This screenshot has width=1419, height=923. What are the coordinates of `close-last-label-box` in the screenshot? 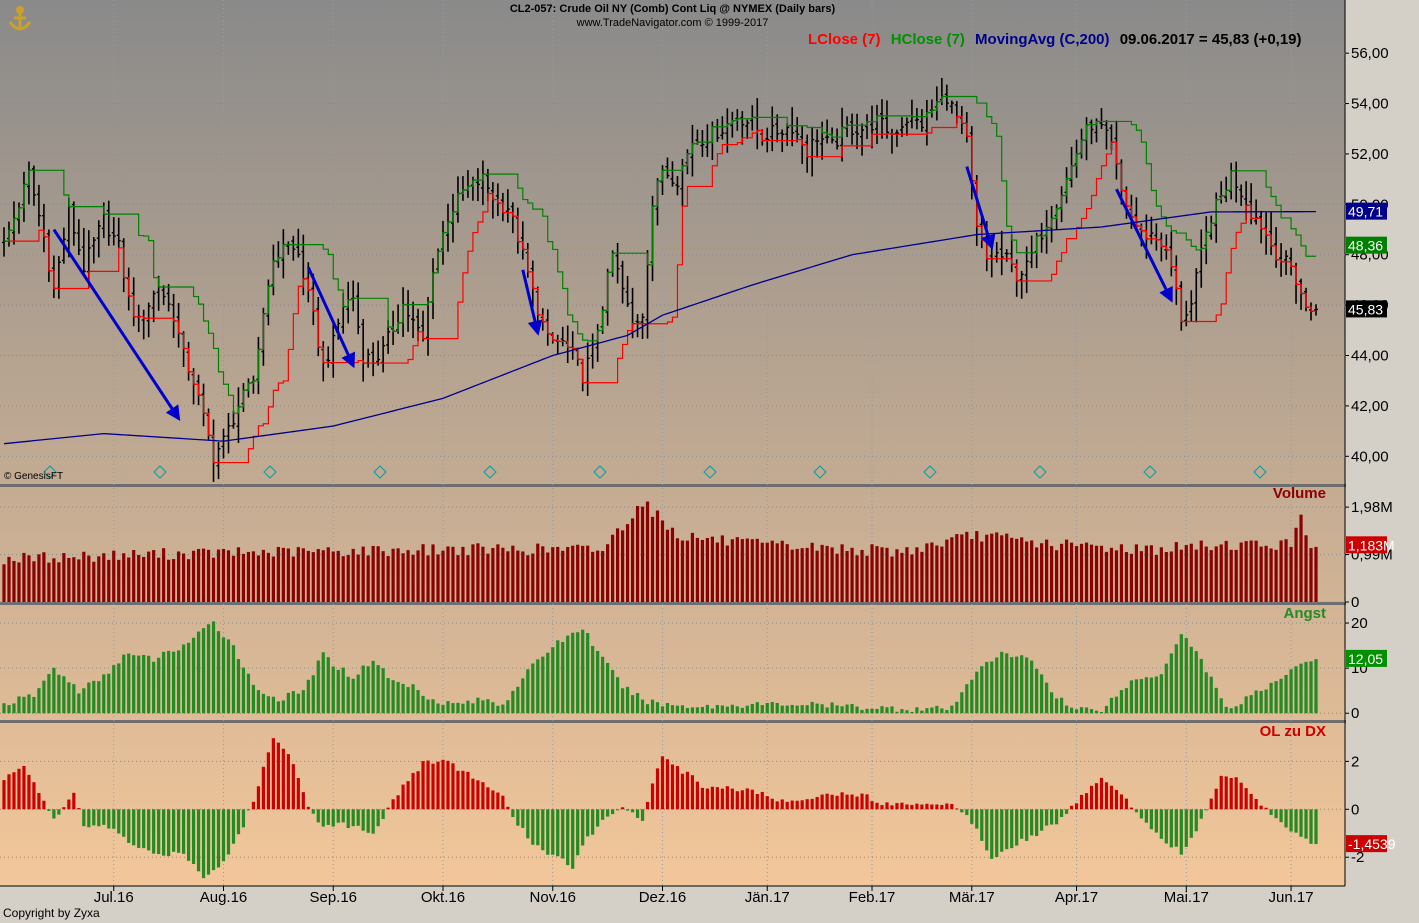 It's located at (1366, 309).